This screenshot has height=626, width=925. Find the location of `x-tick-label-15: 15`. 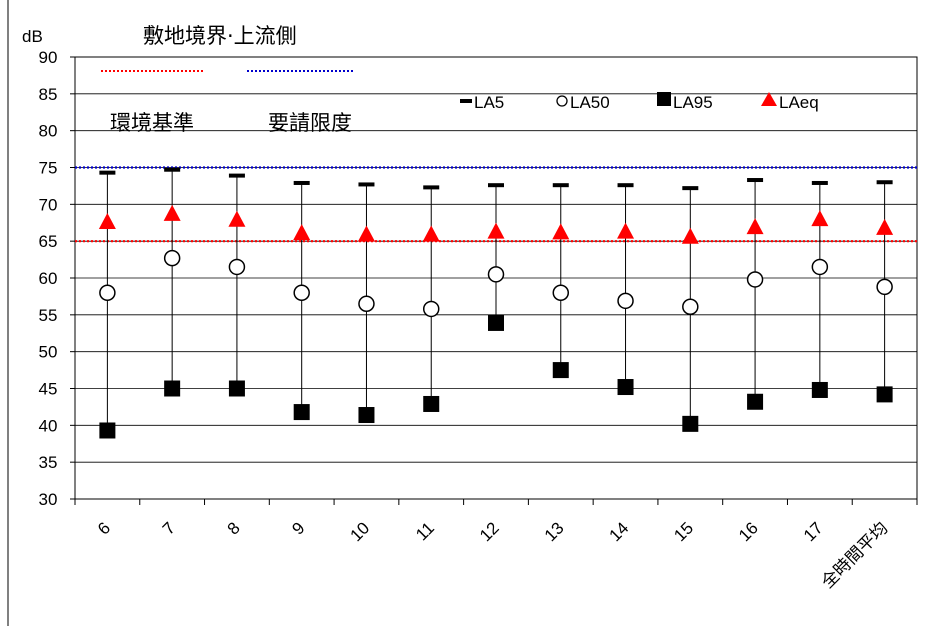

x-tick-label-15: 15 is located at coordinates (683, 531).